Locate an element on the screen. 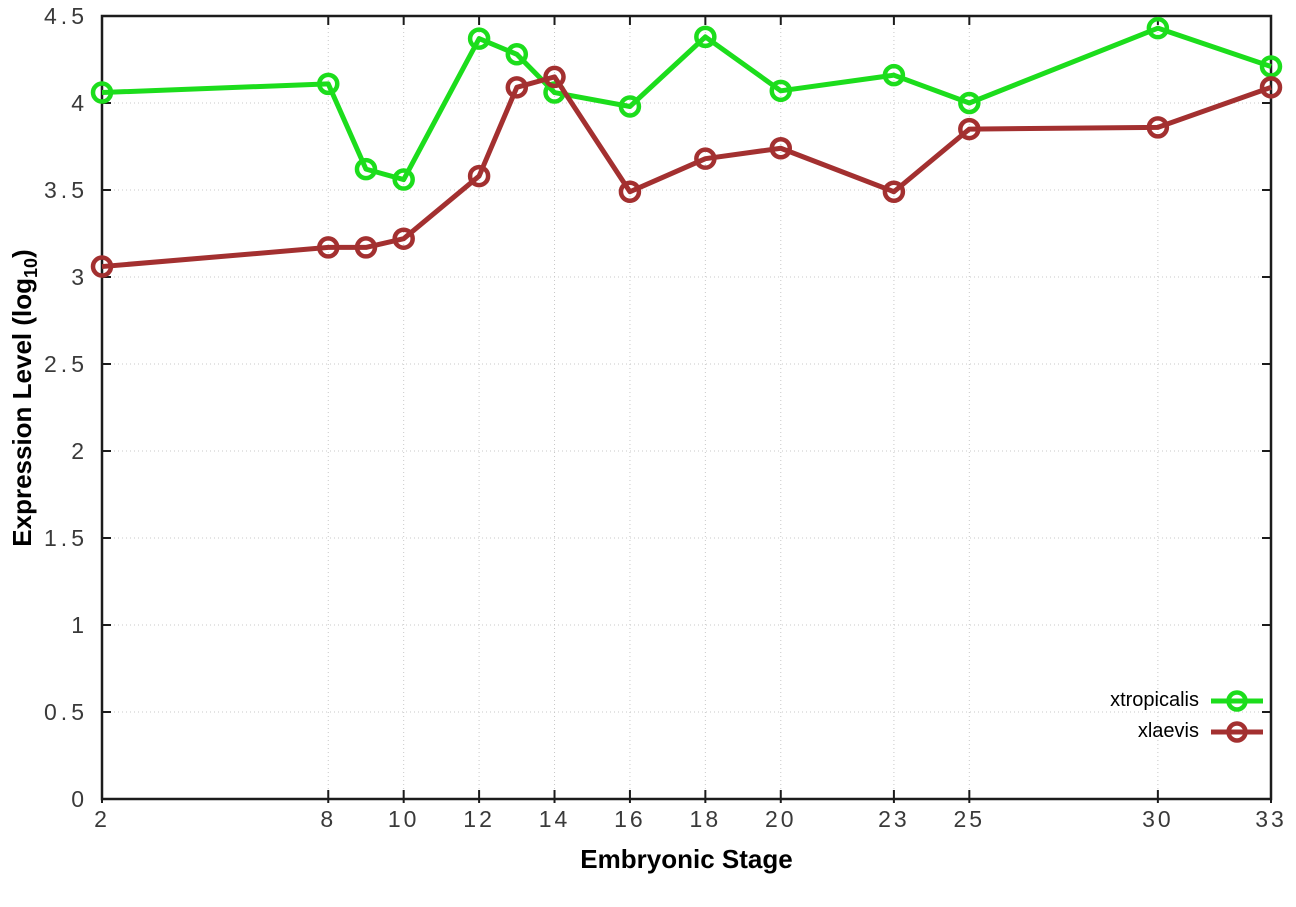  x-tick-label: 2 is located at coordinates (102, 819).